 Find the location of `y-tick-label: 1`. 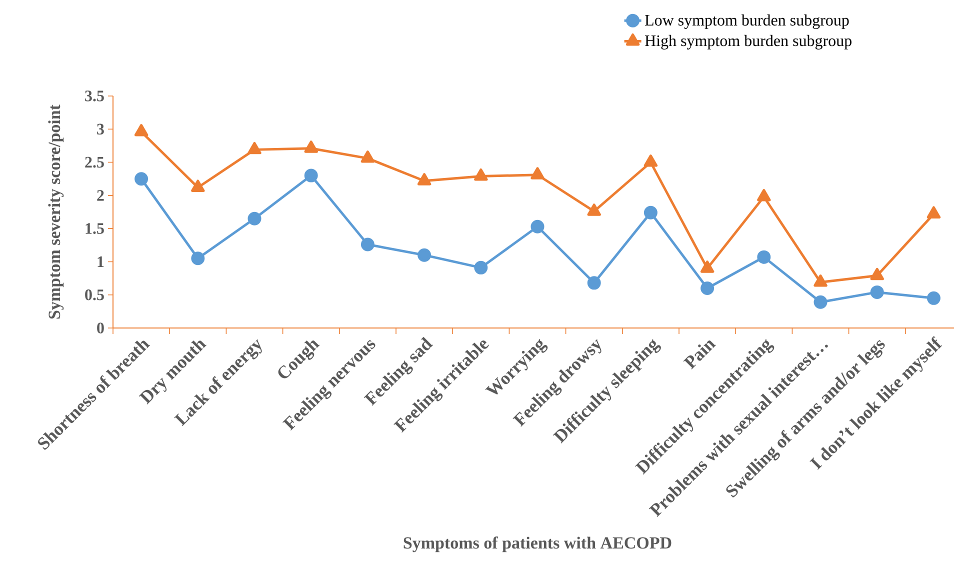

y-tick-label: 1 is located at coordinates (101, 261).